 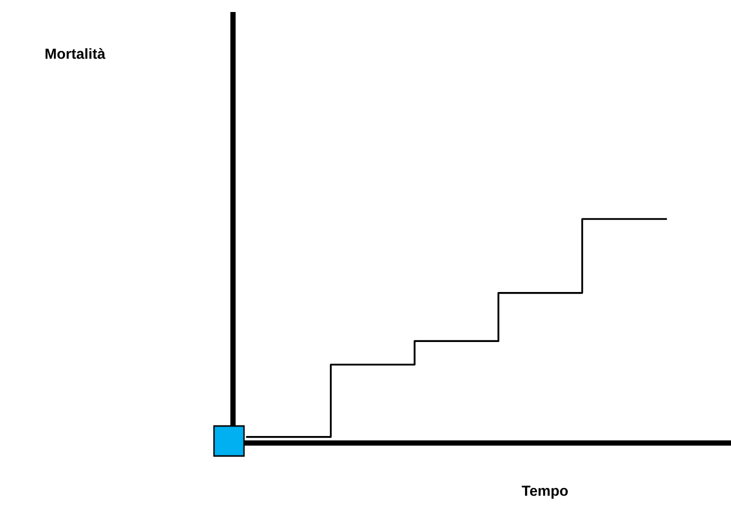 I want to click on text: Mortalità, so click(x=76, y=53).